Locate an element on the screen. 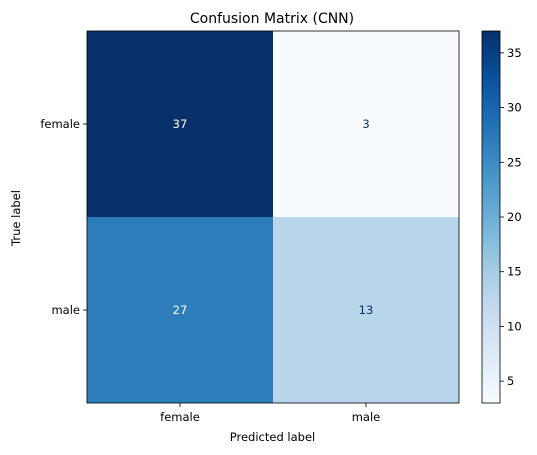  cell-value-label: 13 is located at coordinates (366, 310).